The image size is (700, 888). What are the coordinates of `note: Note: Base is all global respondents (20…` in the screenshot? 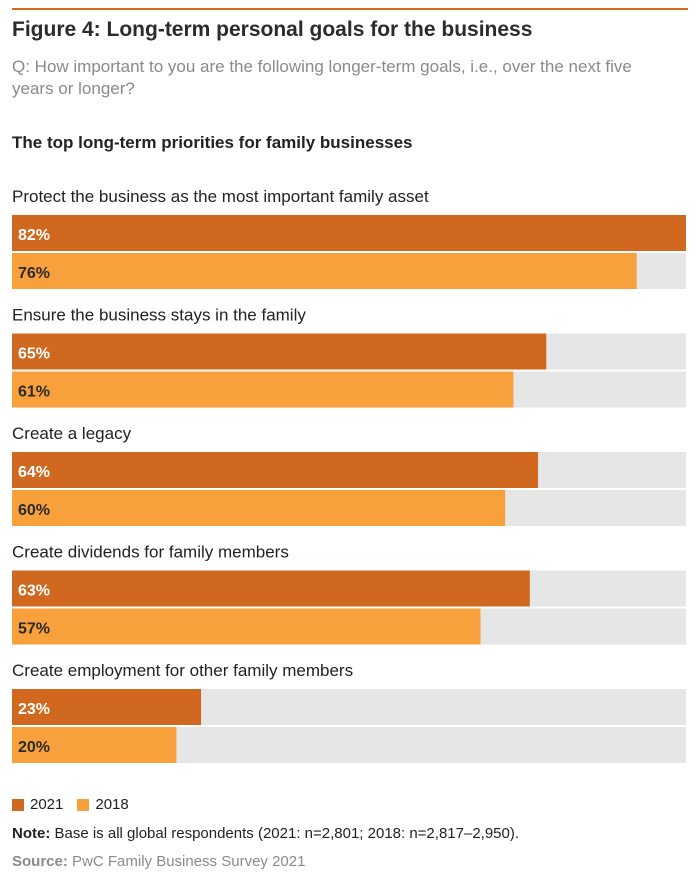 It's located at (265, 833).